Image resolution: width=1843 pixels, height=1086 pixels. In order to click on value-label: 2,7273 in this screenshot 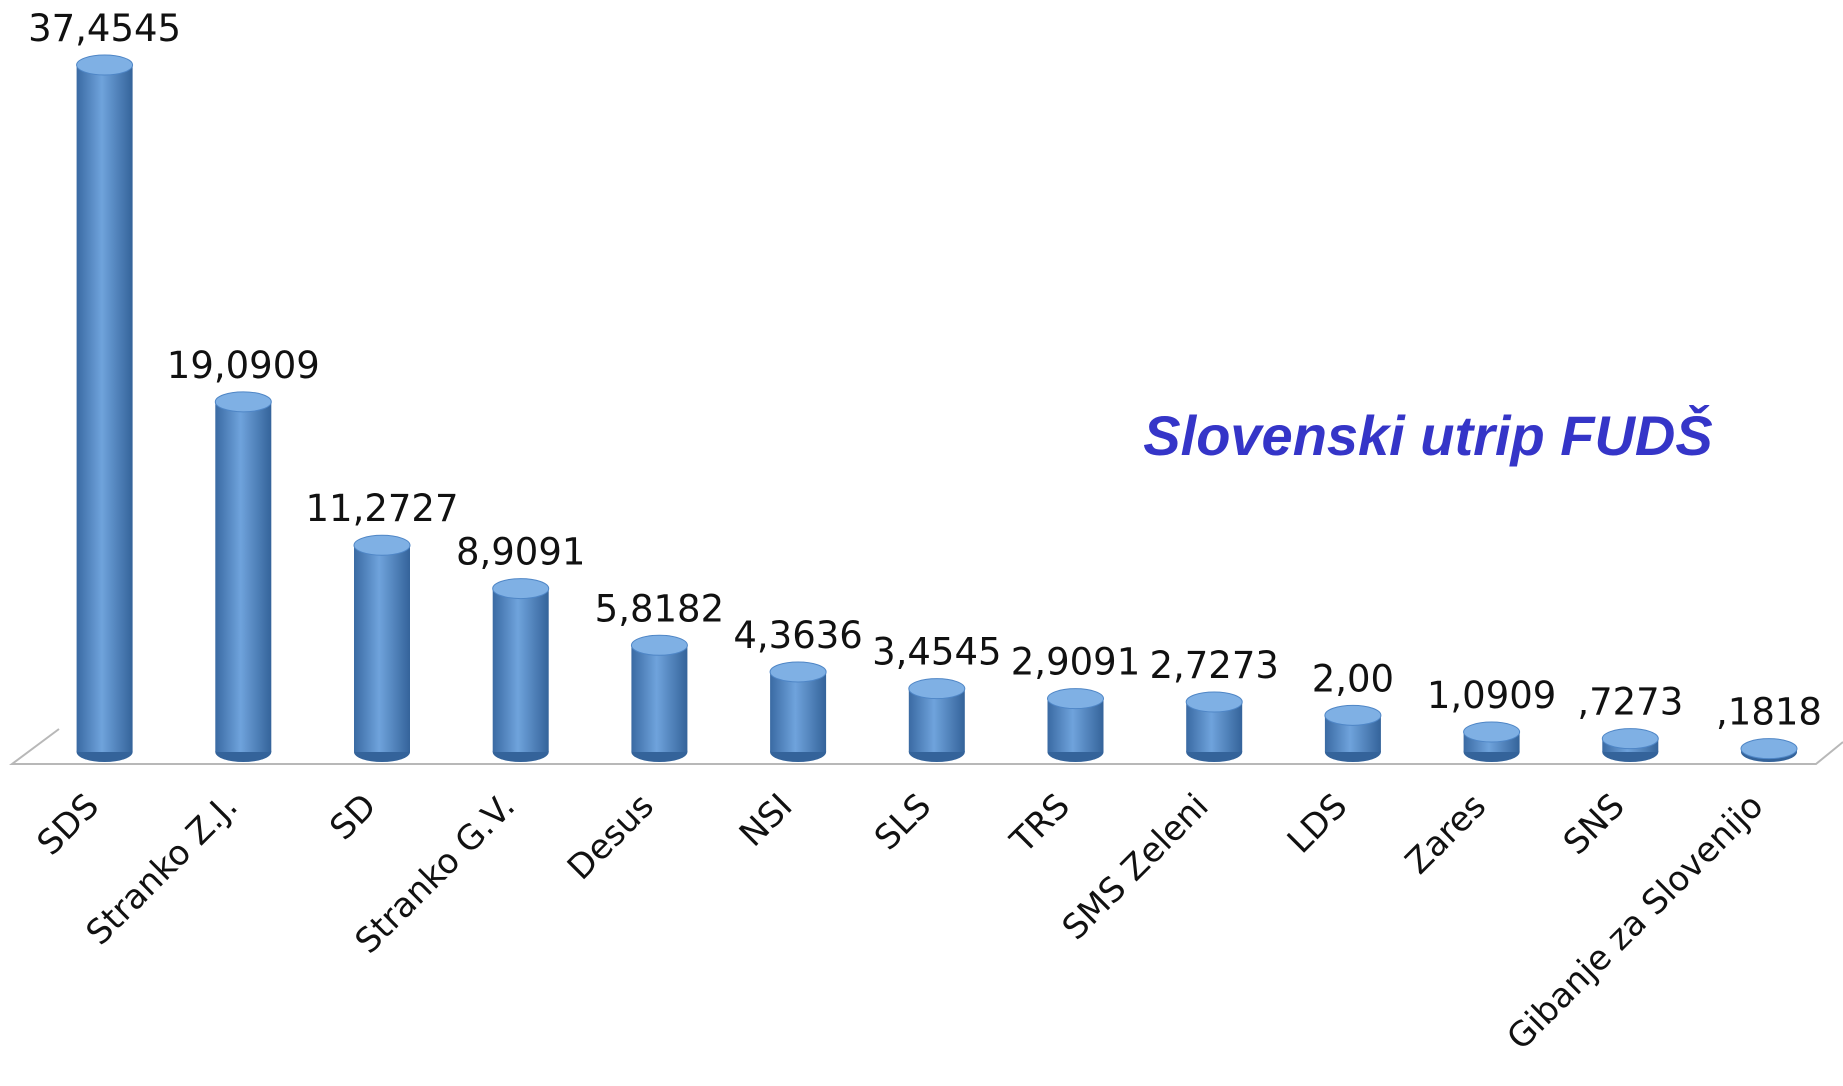, I will do `click(1213, 665)`.